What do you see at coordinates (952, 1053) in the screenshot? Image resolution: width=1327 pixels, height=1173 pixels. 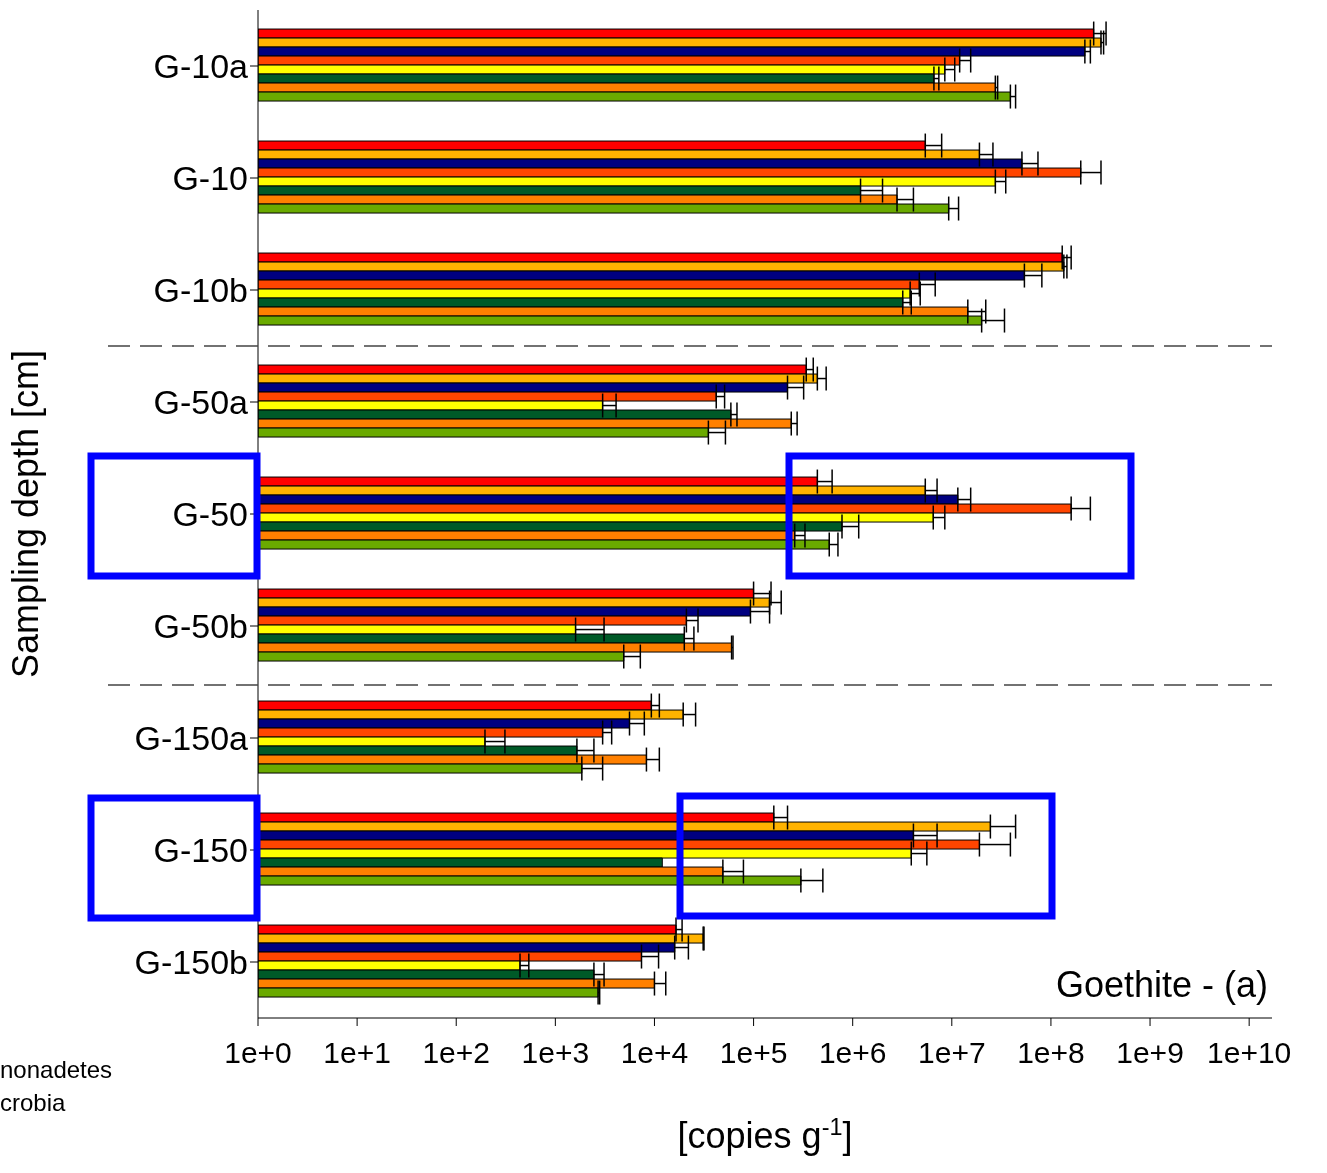 I see `x-tick-label: 1e+7` at bounding box center [952, 1053].